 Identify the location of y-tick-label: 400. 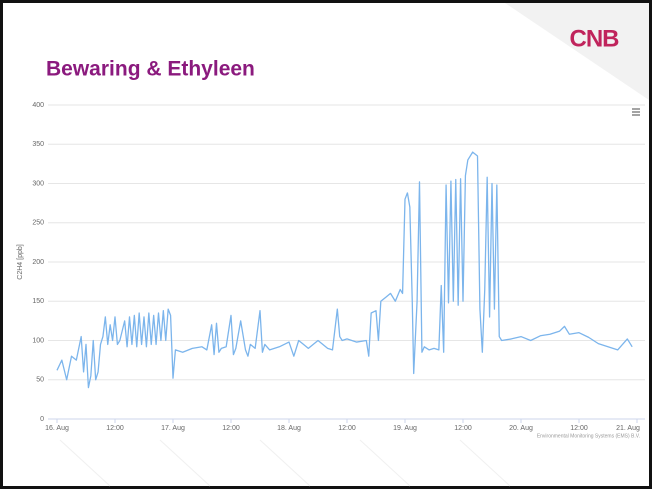
(38, 105).